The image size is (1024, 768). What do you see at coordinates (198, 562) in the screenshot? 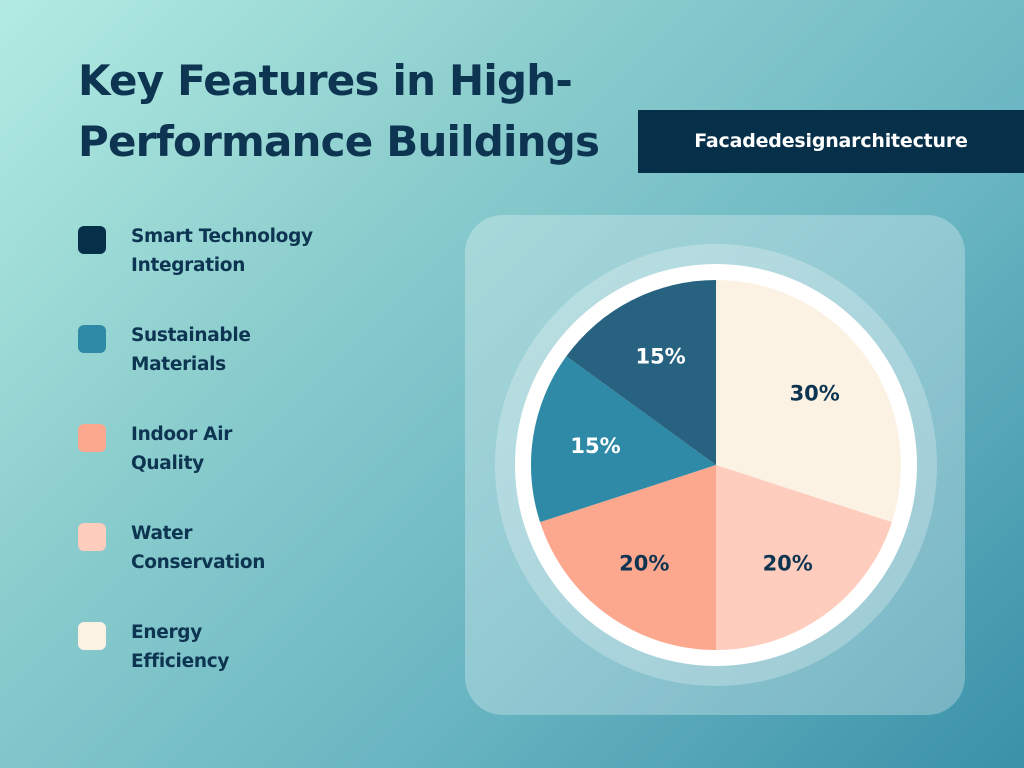
I see `legend-label-line: Conservation` at bounding box center [198, 562].